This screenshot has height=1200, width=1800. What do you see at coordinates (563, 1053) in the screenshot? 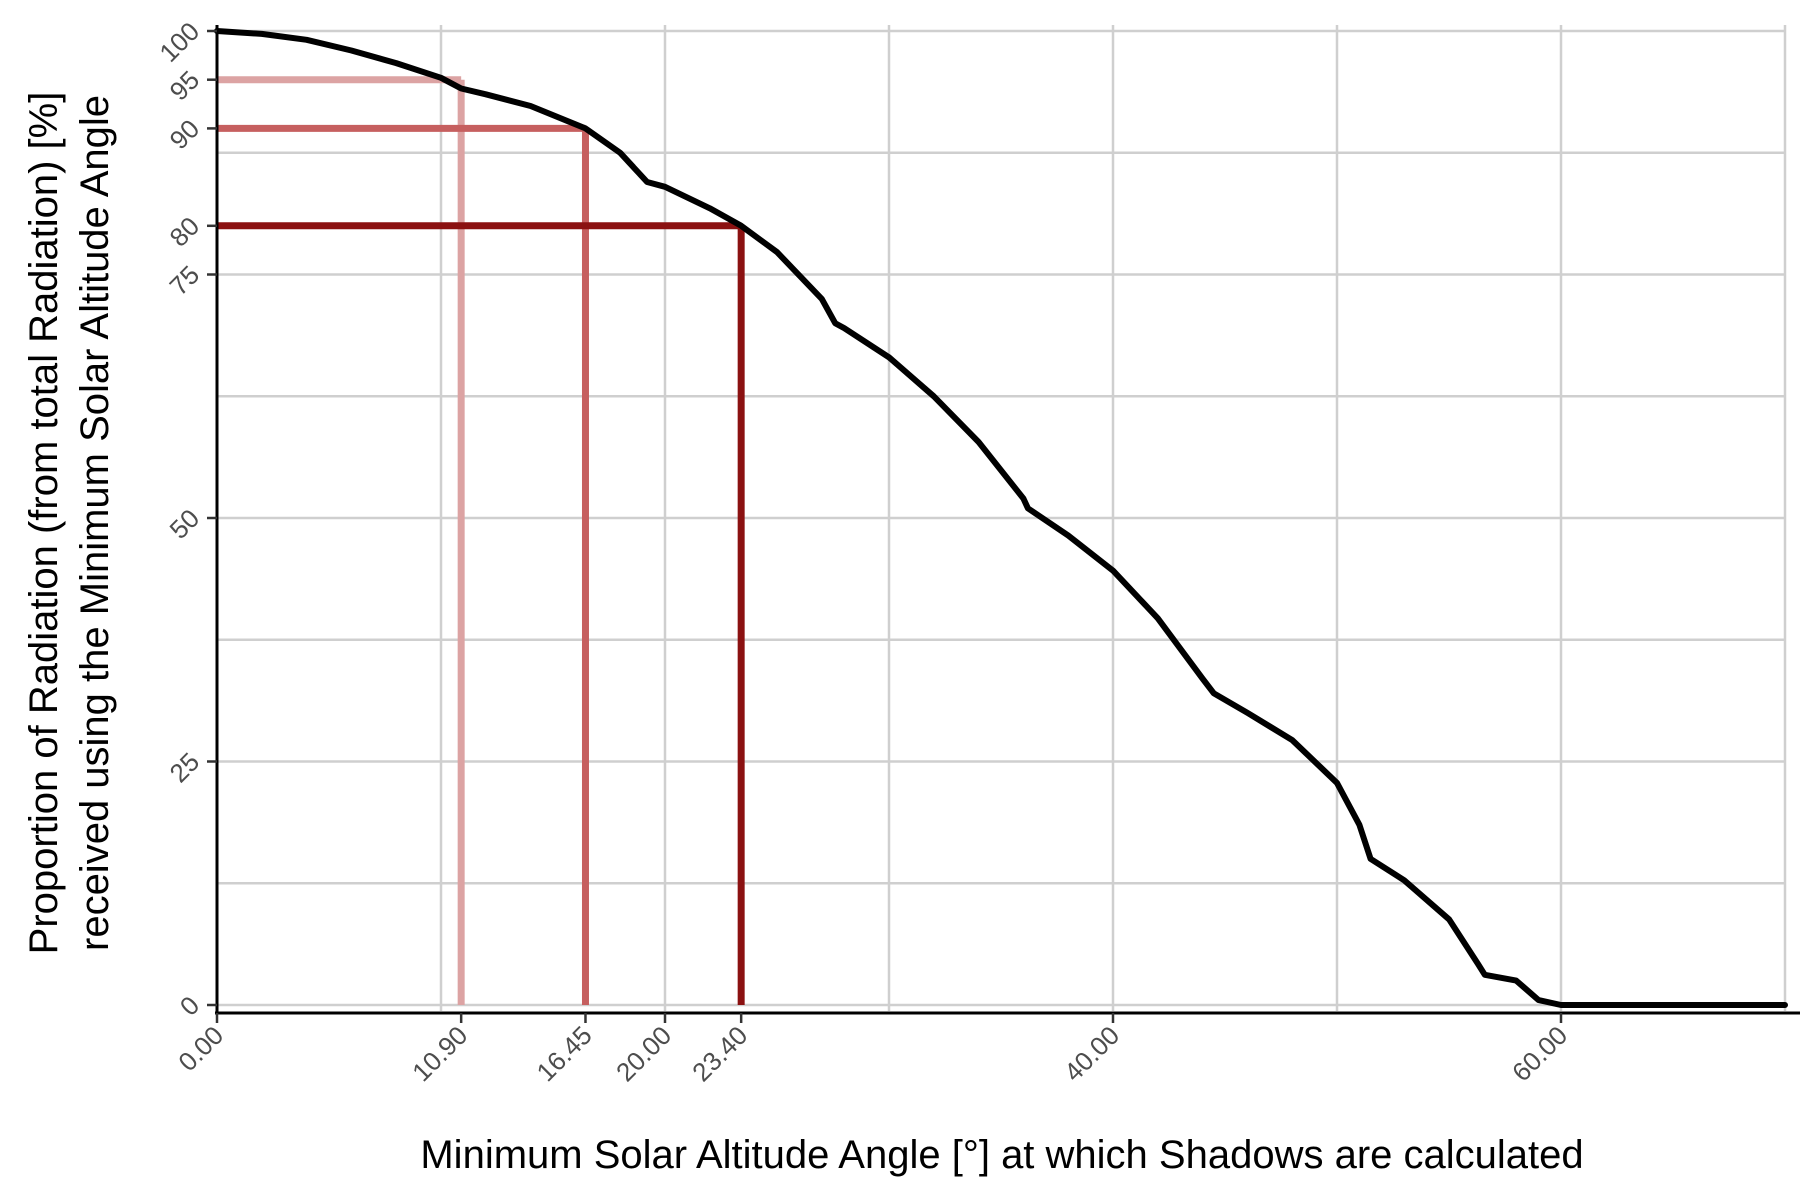
I see `x-tick-label-2: 16.45` at bounding box center [563, 1053].